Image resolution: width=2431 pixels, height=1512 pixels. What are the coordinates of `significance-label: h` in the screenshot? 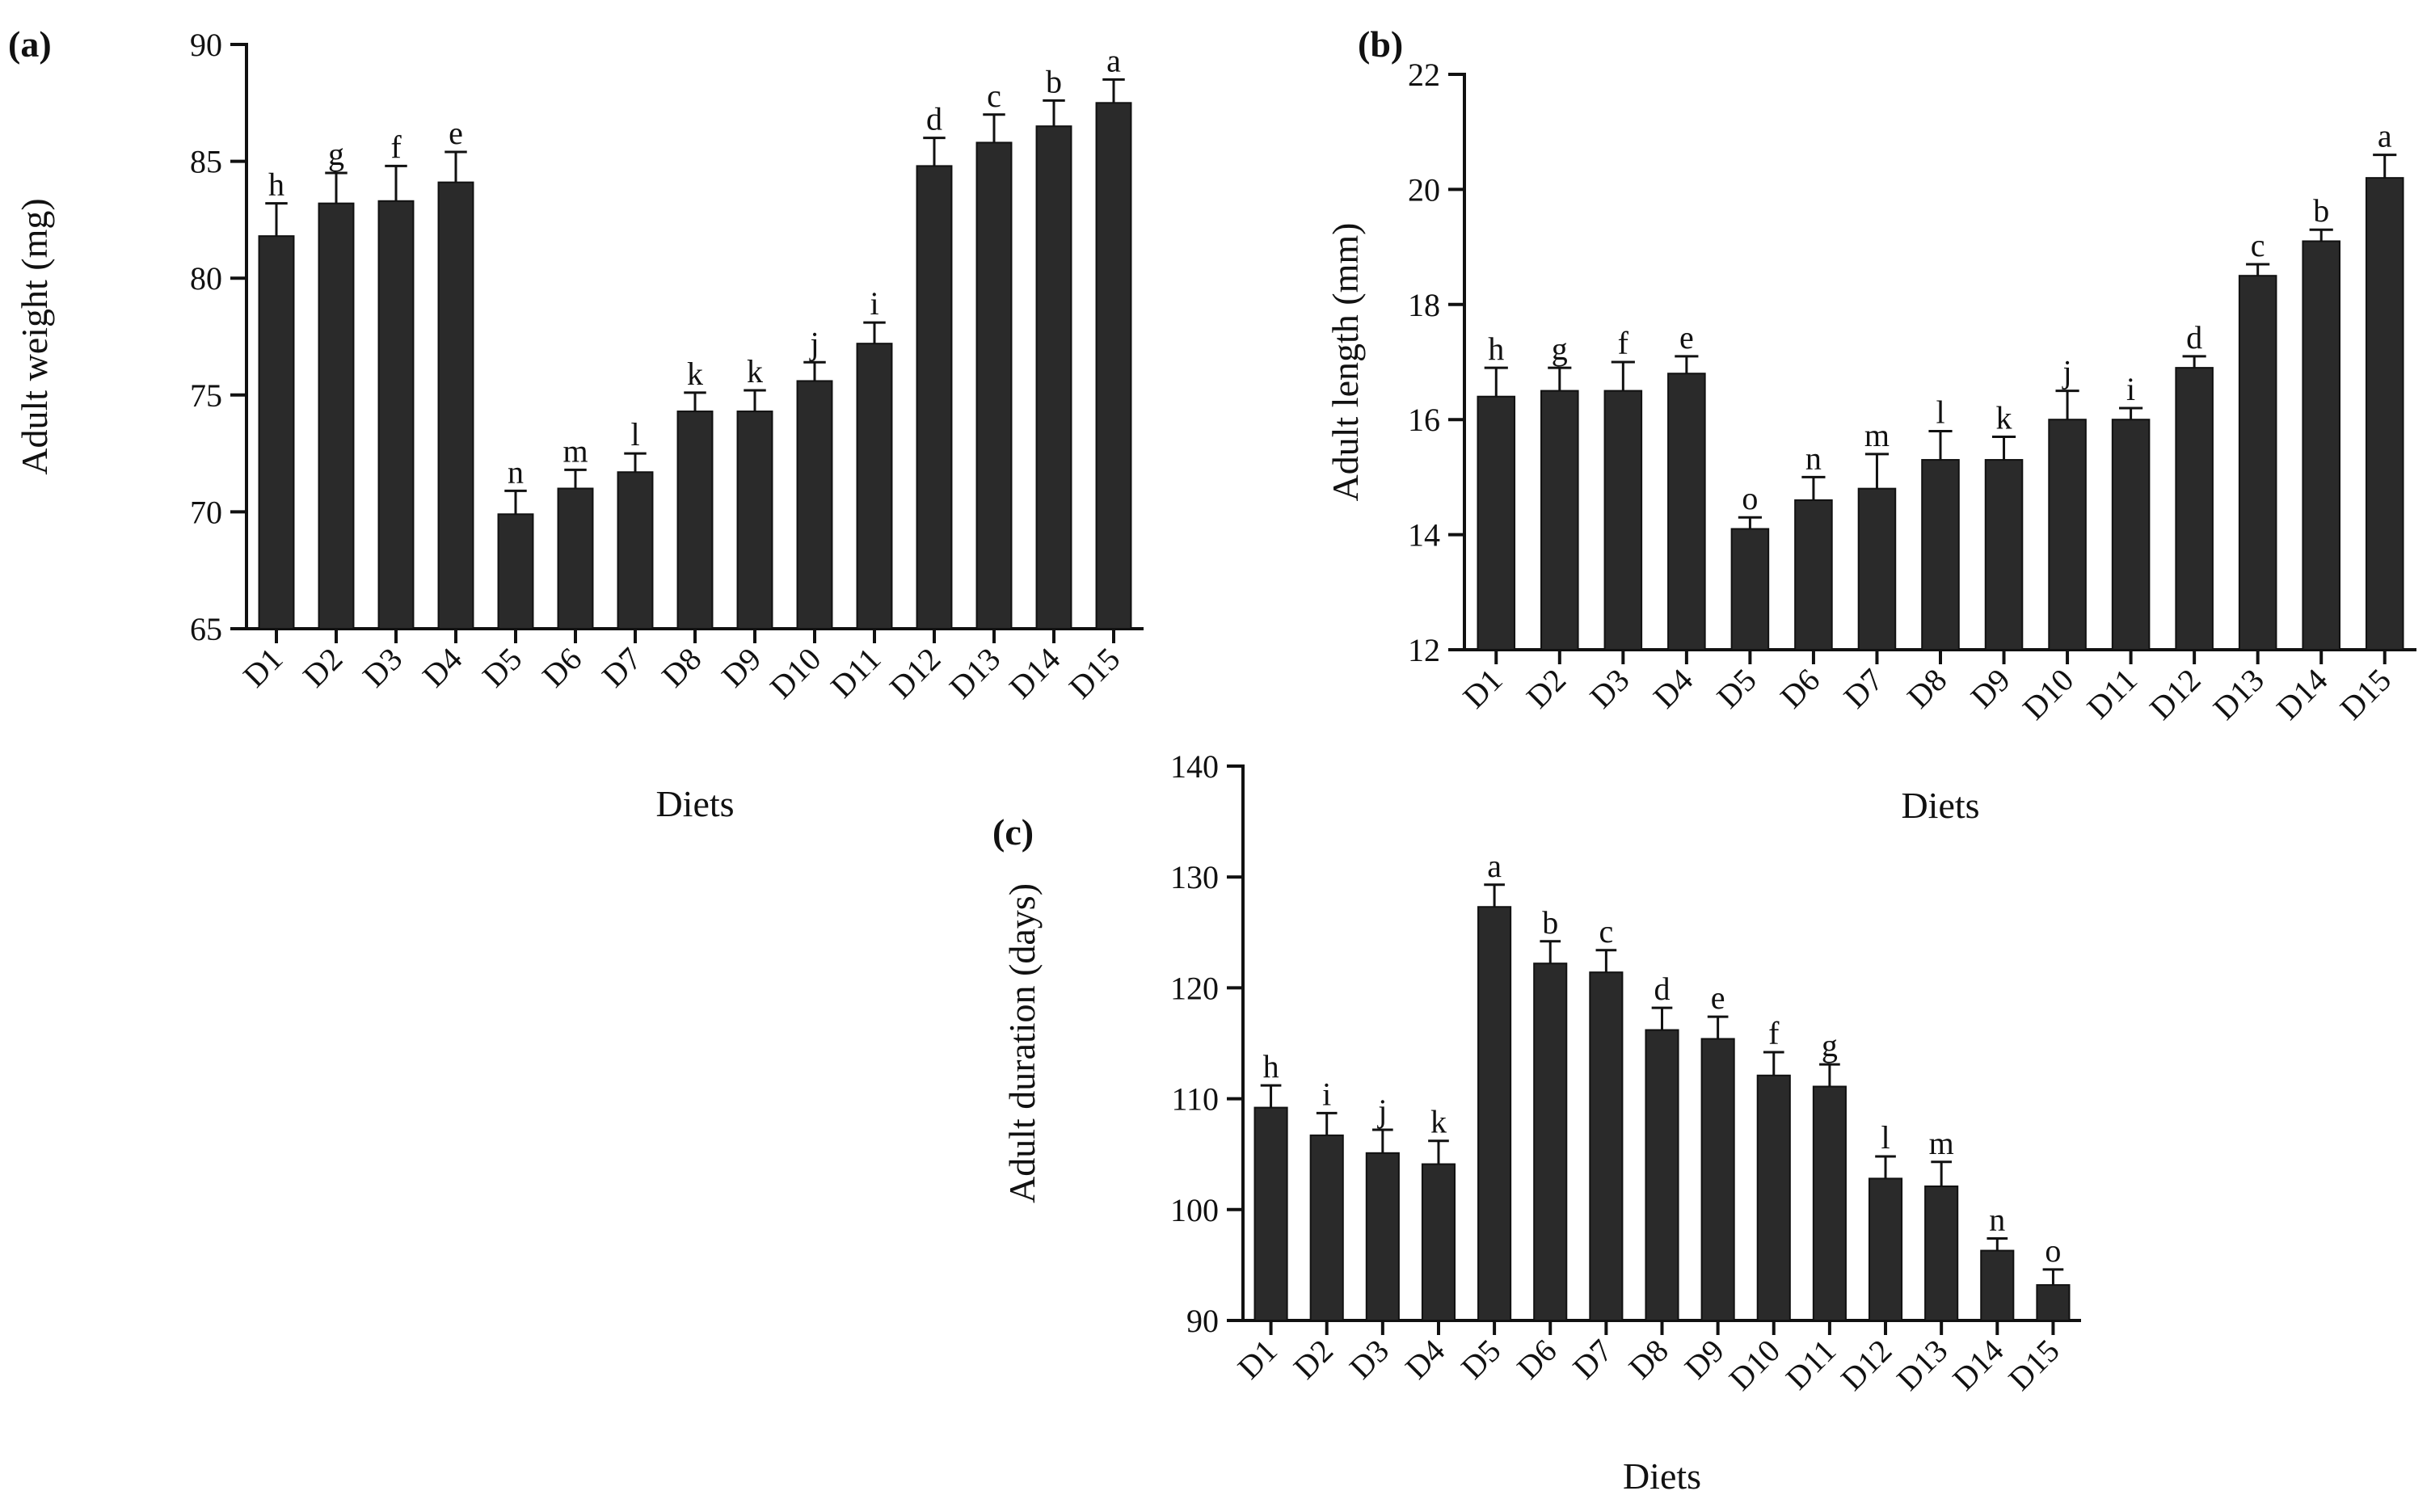 It's located at (276, 184).